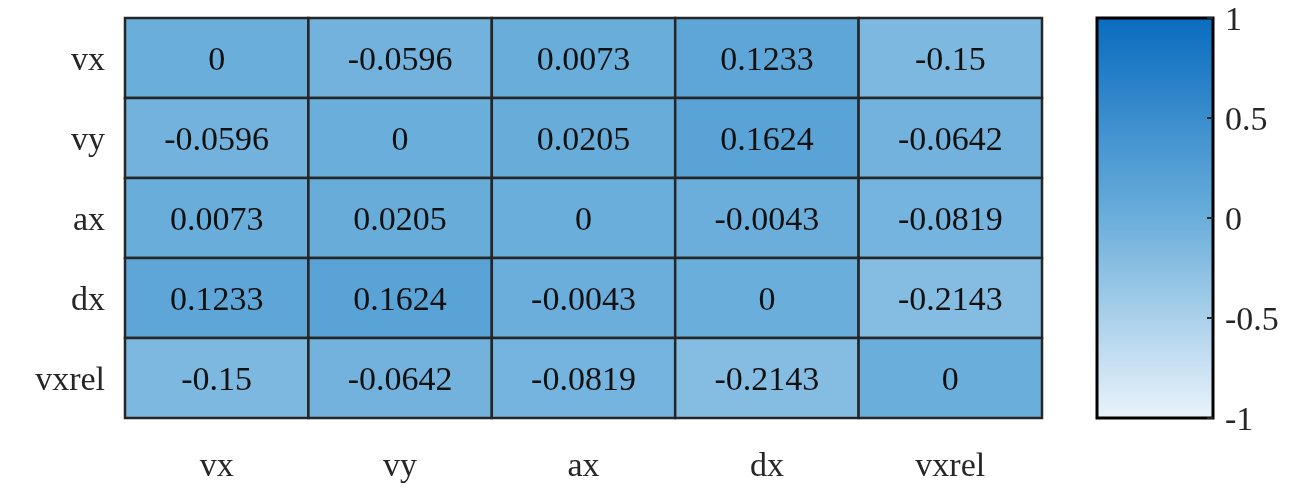 The width and height of the screenshot is (1291, 492). I want to click on y-tick-label: vy, so click(88, 138).